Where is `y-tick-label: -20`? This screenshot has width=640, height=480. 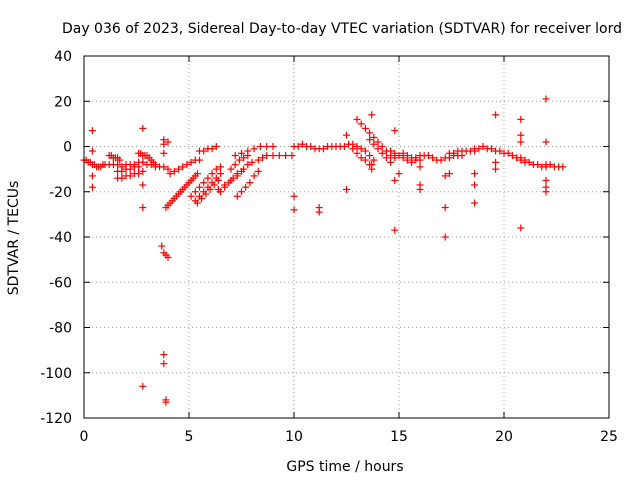
y-tick-label: -20 is located at coordinates (60, 193).